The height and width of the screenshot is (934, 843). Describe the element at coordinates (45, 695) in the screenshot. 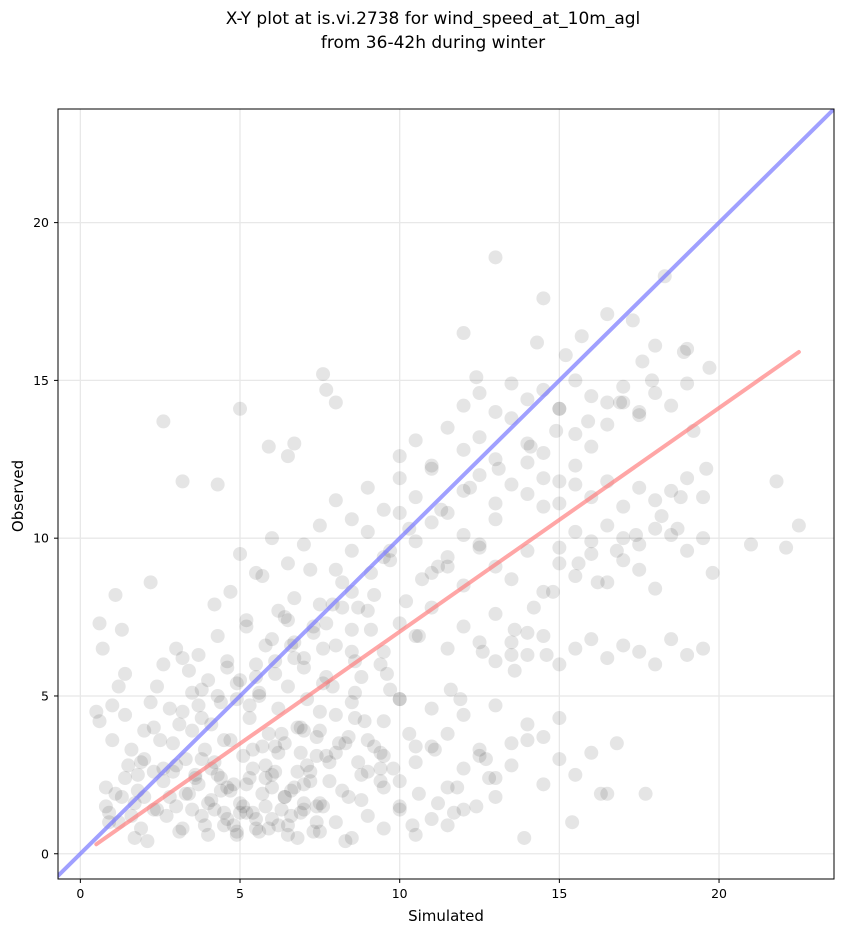

I see `y-tick-label: 5` at that location.